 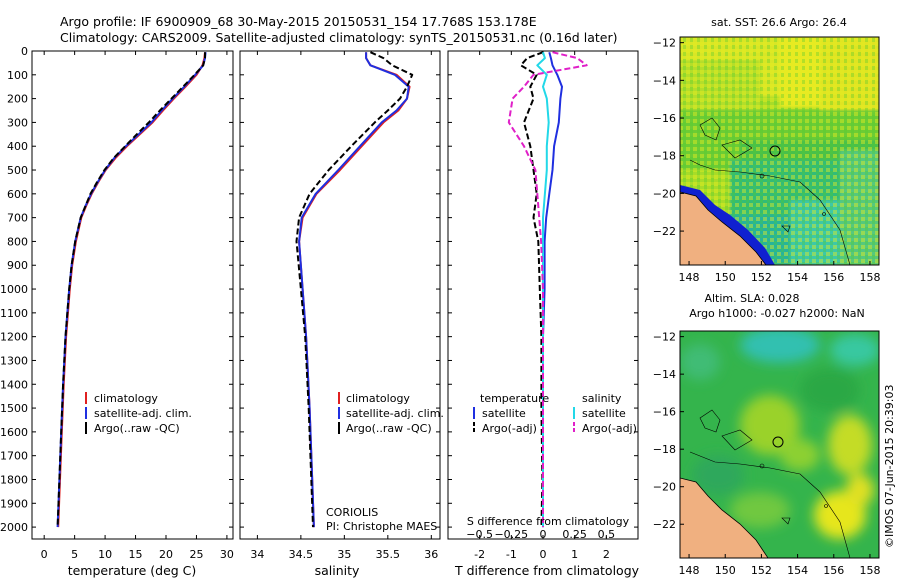 What do you see at coordinates (547, 289) in the screenshot?
I see `series-line-salinity-argo-adj` at bounding box center [547, 289].